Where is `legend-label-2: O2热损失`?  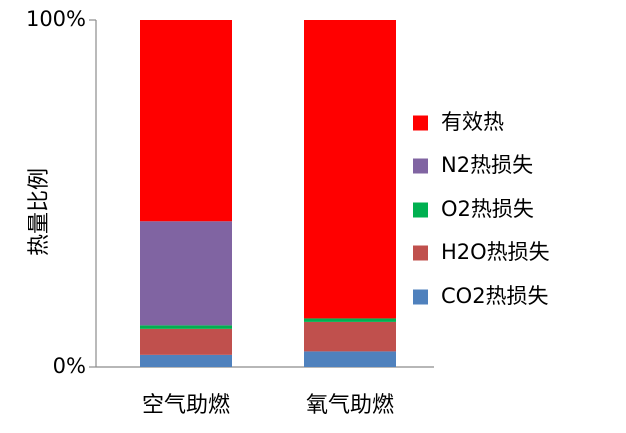
legend-label-2: O2热损失 is located at coordinates (487, 209).